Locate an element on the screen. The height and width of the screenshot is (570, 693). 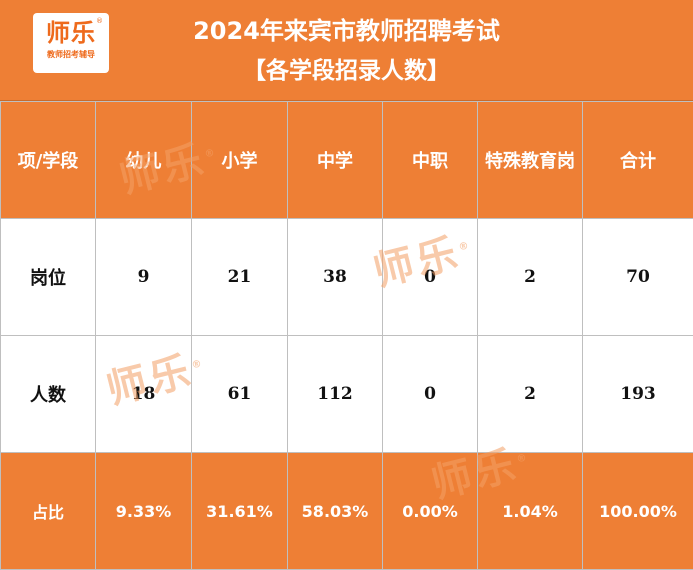
ratio-cell: 31.61% is located at coordinates (240, 511).